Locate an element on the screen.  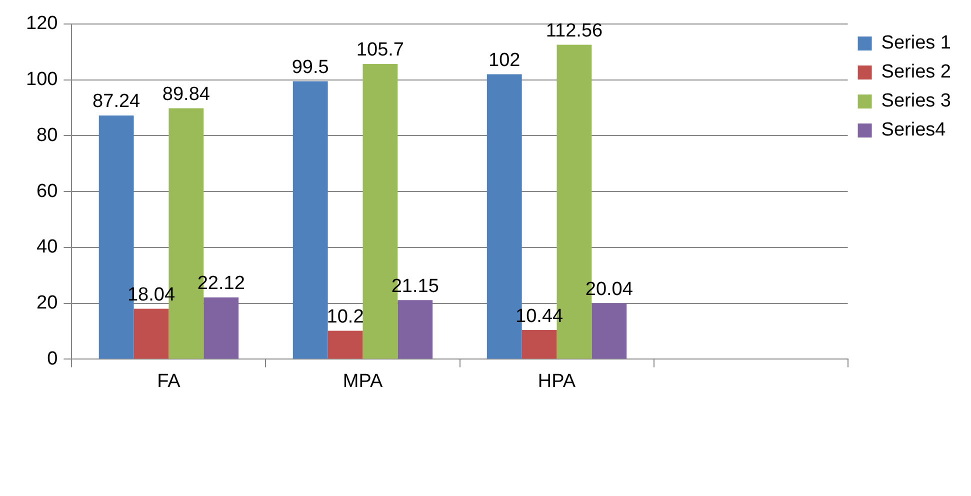
legend-label: Series 2 is located at coordinates (916, 72).